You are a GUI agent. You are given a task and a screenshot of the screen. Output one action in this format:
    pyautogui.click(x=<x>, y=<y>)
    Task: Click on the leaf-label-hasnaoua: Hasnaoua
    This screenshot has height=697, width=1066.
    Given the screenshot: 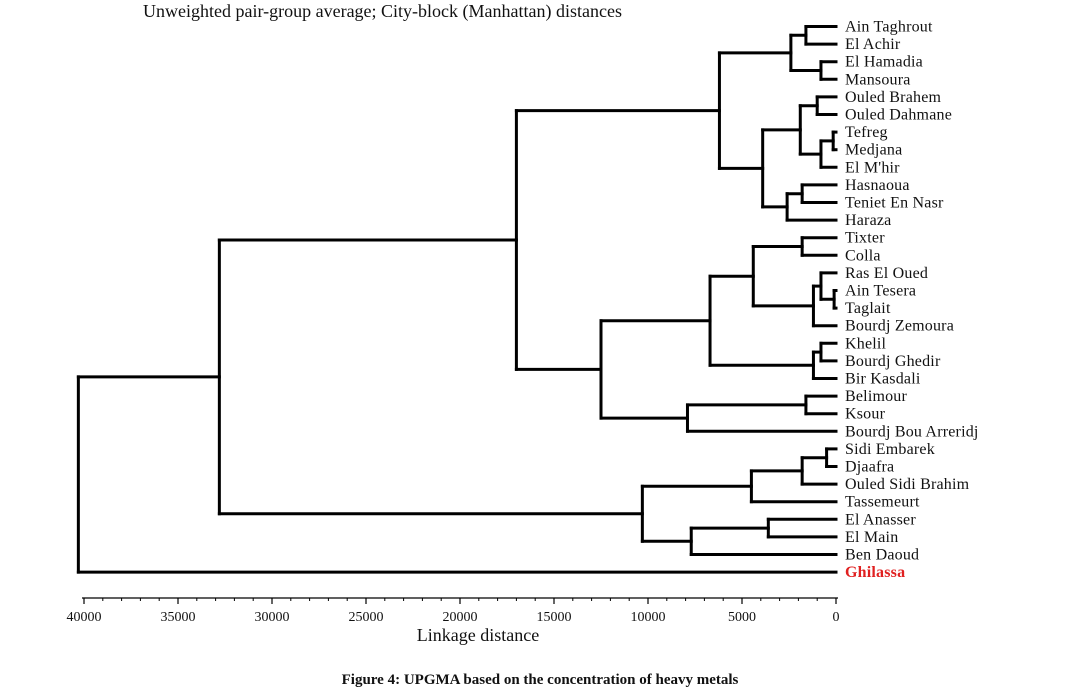 What is the action you would take?
    pyautogui.click(x=877, y=185)
    